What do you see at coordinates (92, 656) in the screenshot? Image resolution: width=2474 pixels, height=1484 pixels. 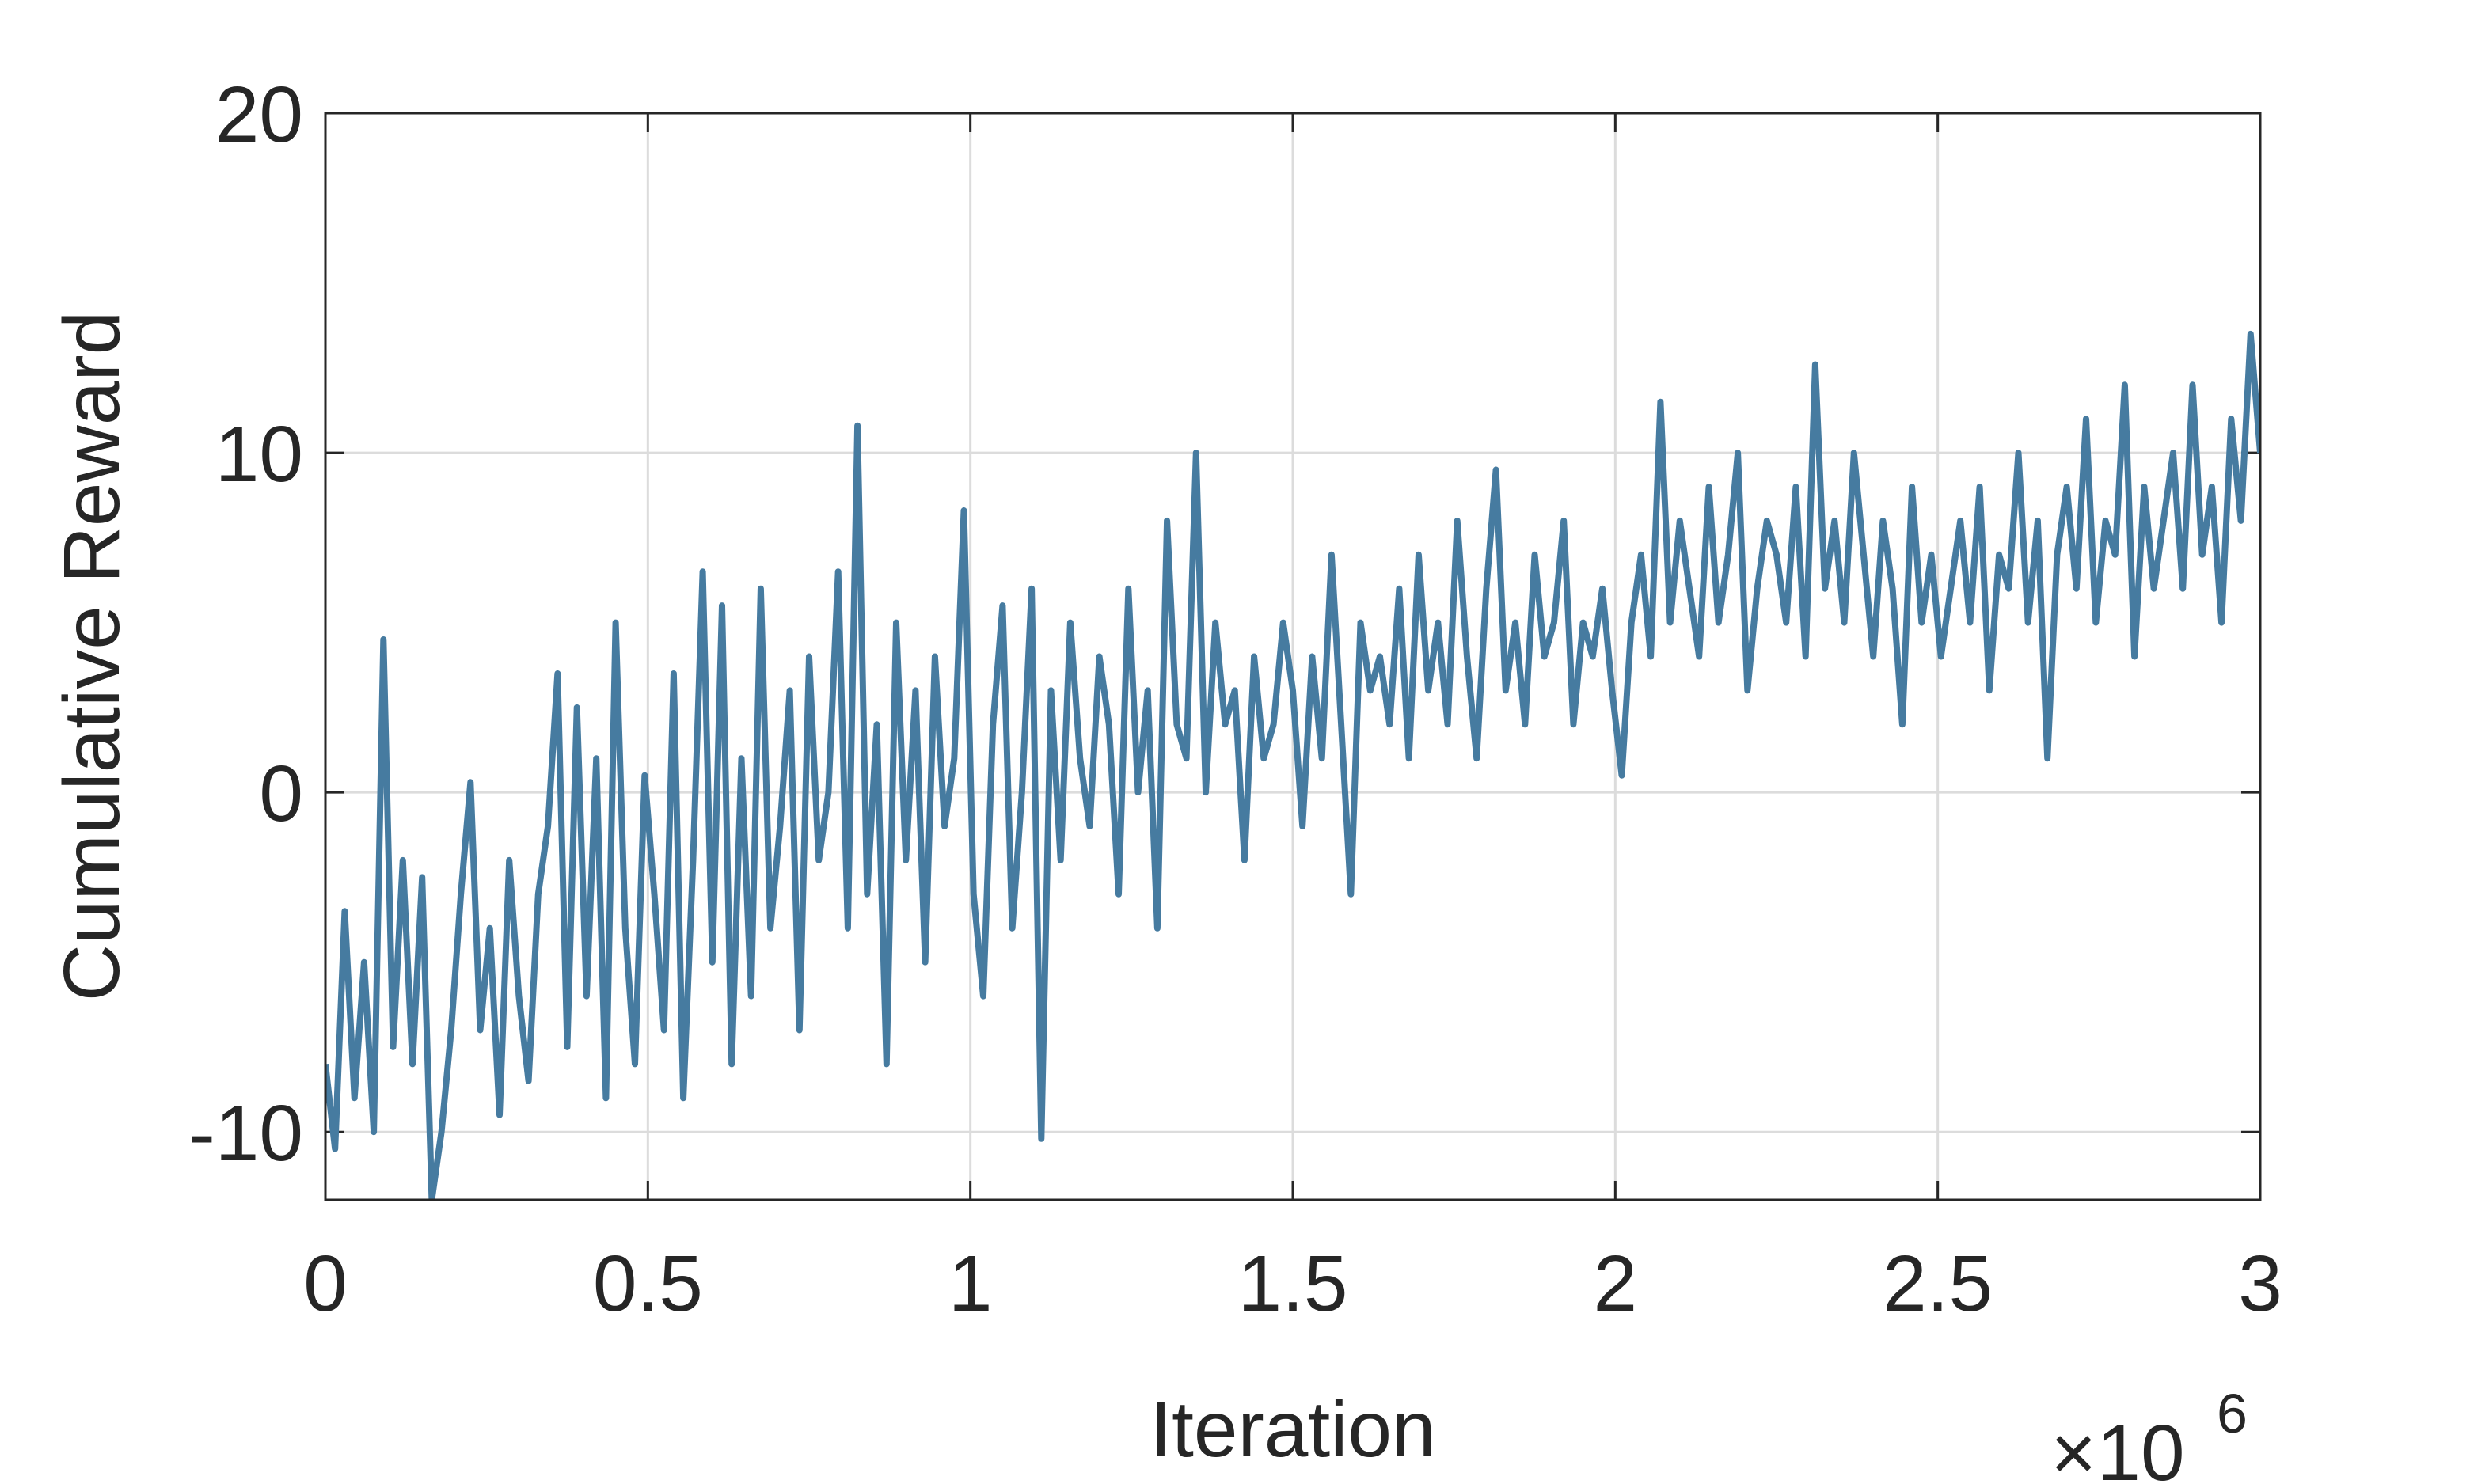 I see `y-axis-label: Cumulative Reward` at bounding box center [92, 656].